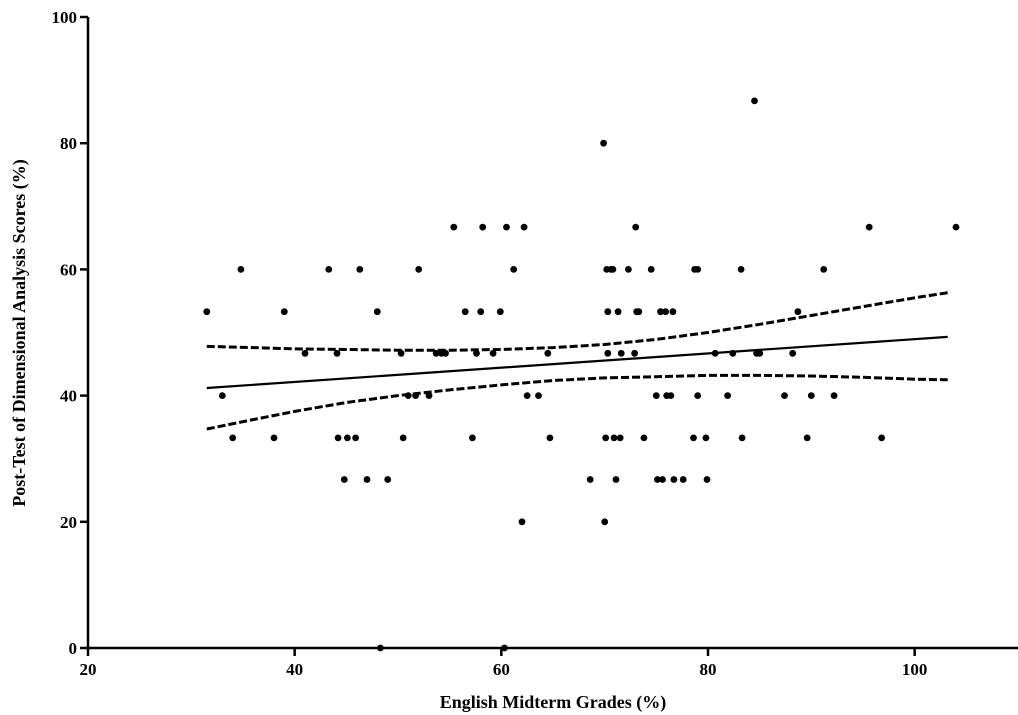 This screenshot has height=715, width=1018. I want to click on y-tick-label: 20, so click(68, 522).